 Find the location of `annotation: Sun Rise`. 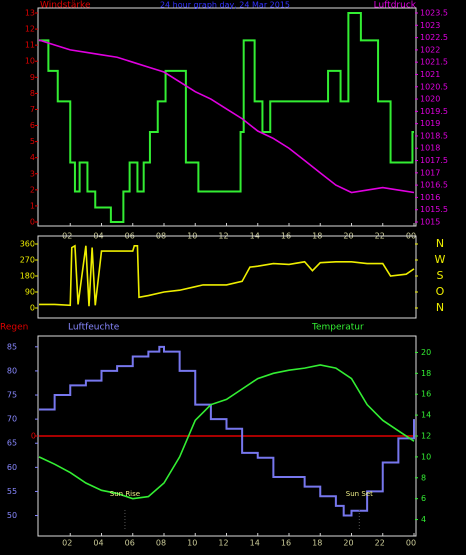

annotation: Sun Rise is located at coordinates (125, 494).